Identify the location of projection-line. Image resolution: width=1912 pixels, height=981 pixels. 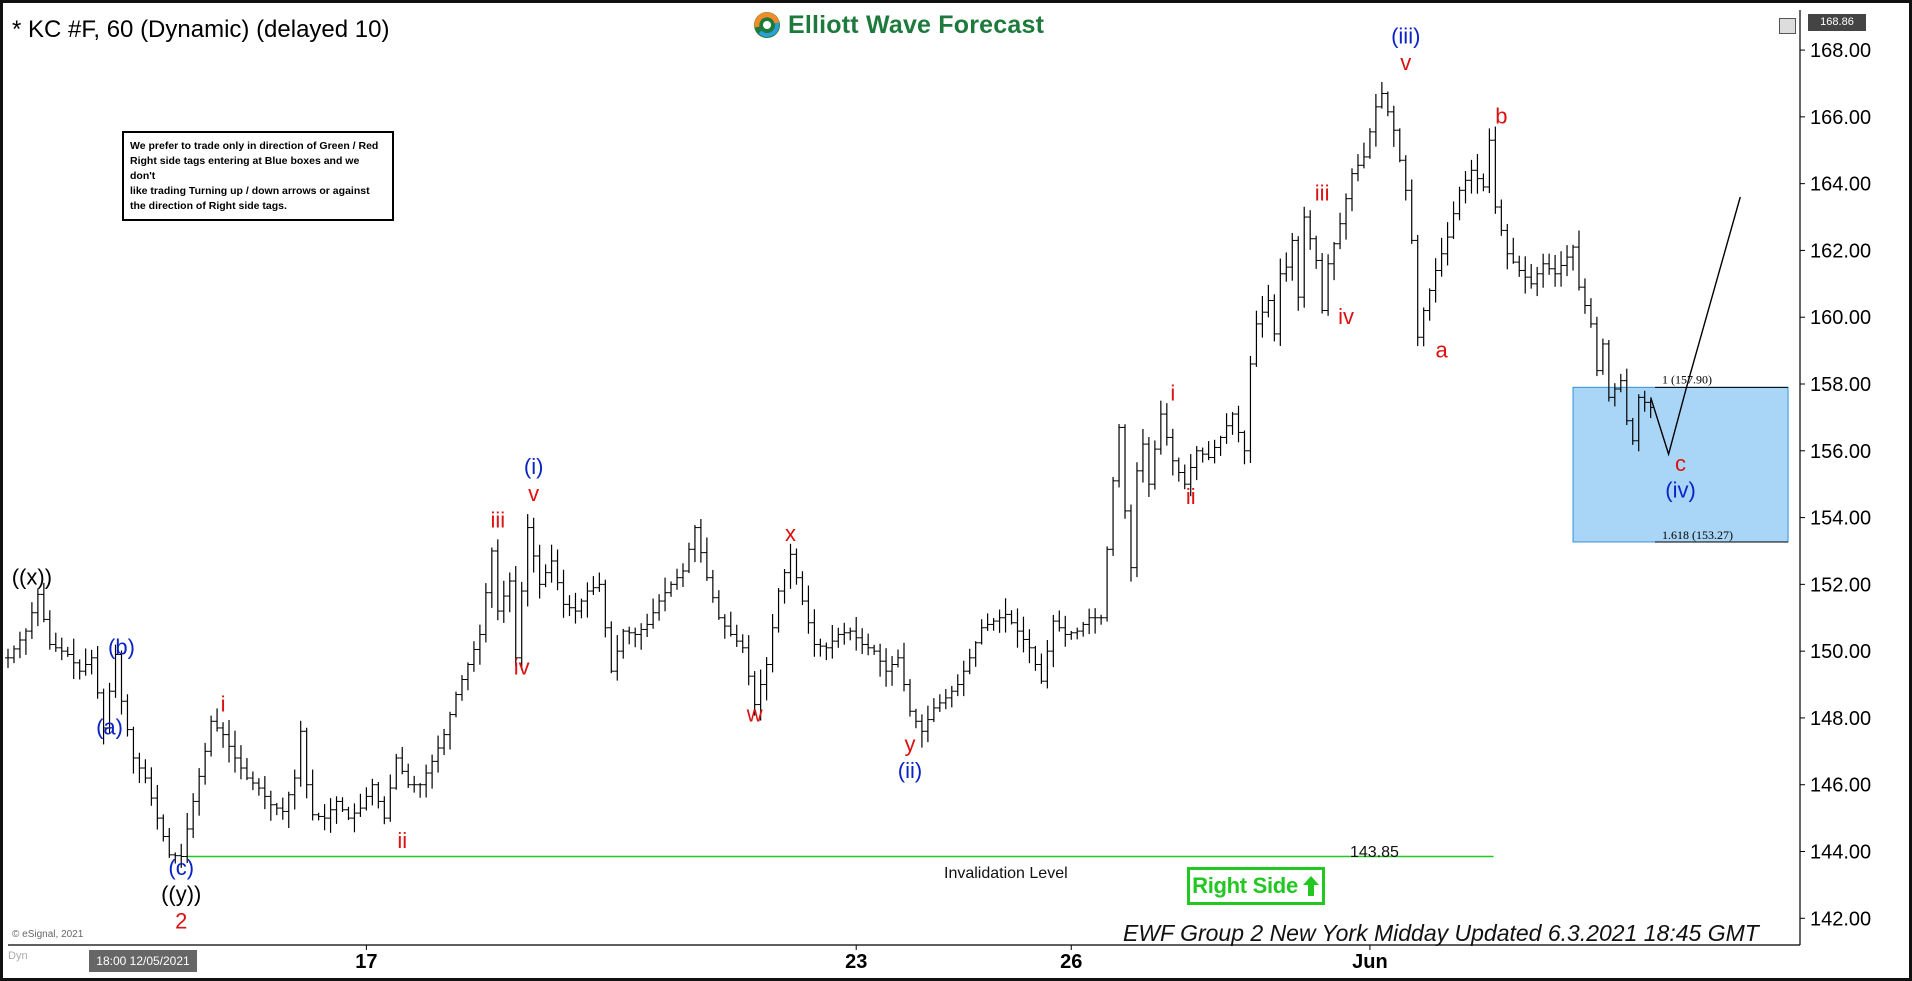
(1695, 326).